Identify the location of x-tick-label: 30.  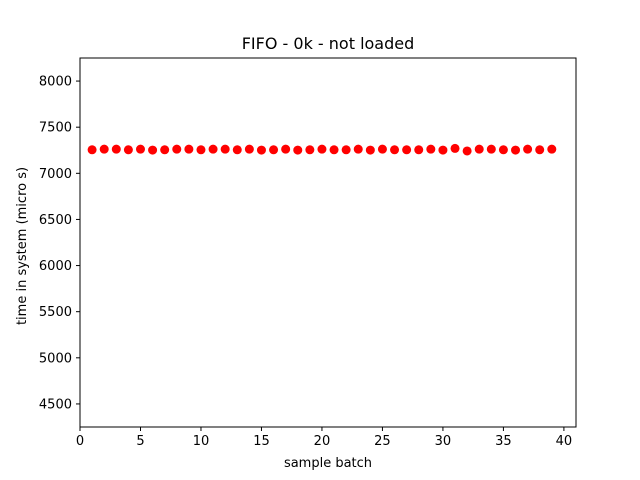
(443, 441).